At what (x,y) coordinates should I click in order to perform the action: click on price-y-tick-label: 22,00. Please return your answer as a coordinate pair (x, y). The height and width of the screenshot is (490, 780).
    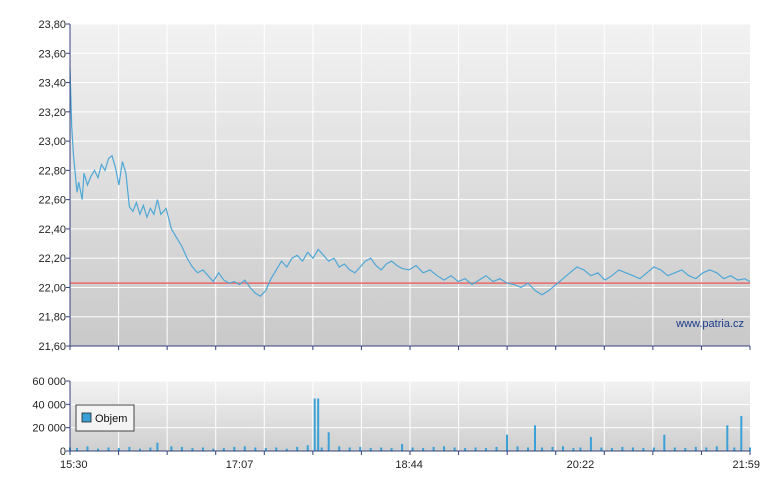
    Looking at the image, I should click on (52, 288).